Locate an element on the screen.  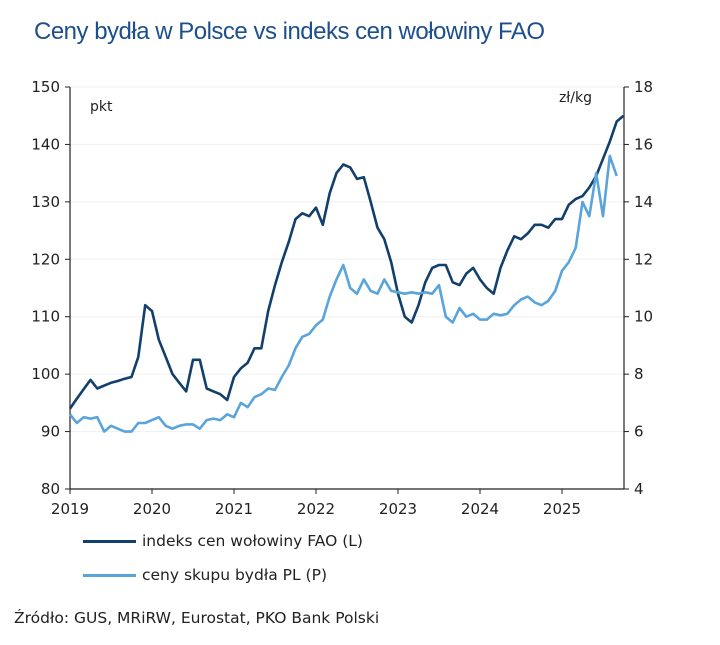
right-axis-tick-label: 6 is located at coordinates (639, 432).